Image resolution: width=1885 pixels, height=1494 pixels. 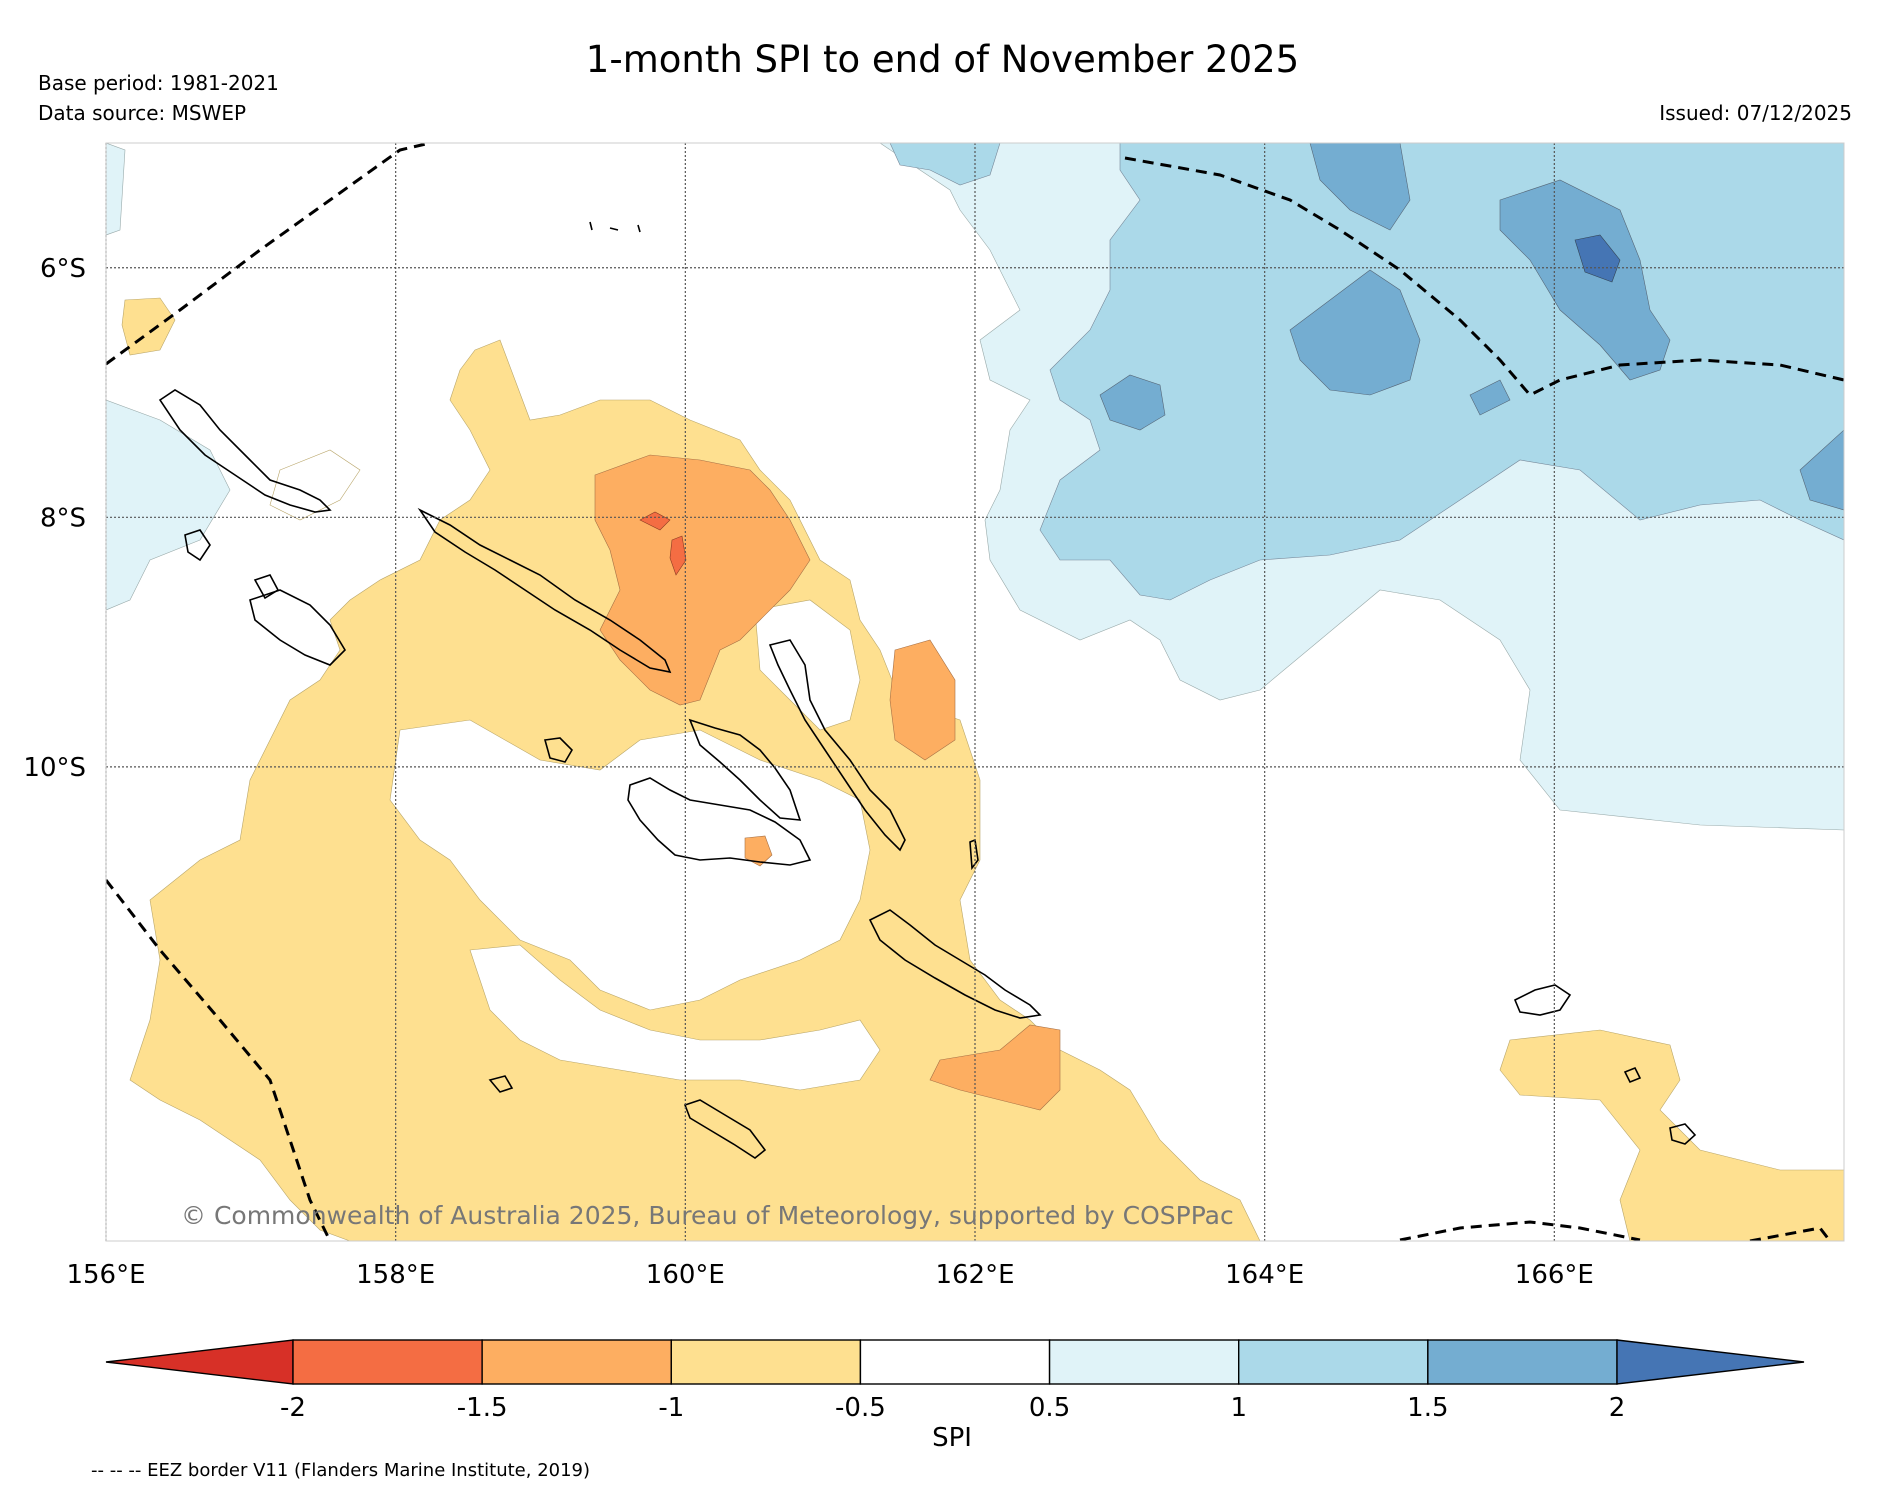 I want to click on latitude-labels: 6°S 8°S 10°S, so click(x=54, y=518).